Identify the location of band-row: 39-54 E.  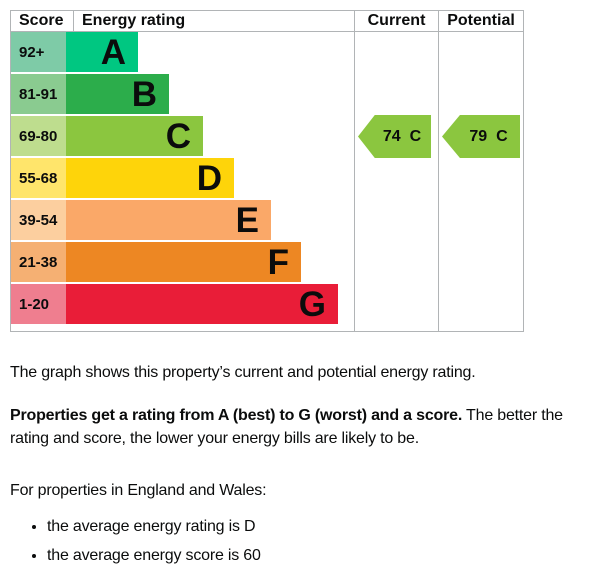
(182, 221).